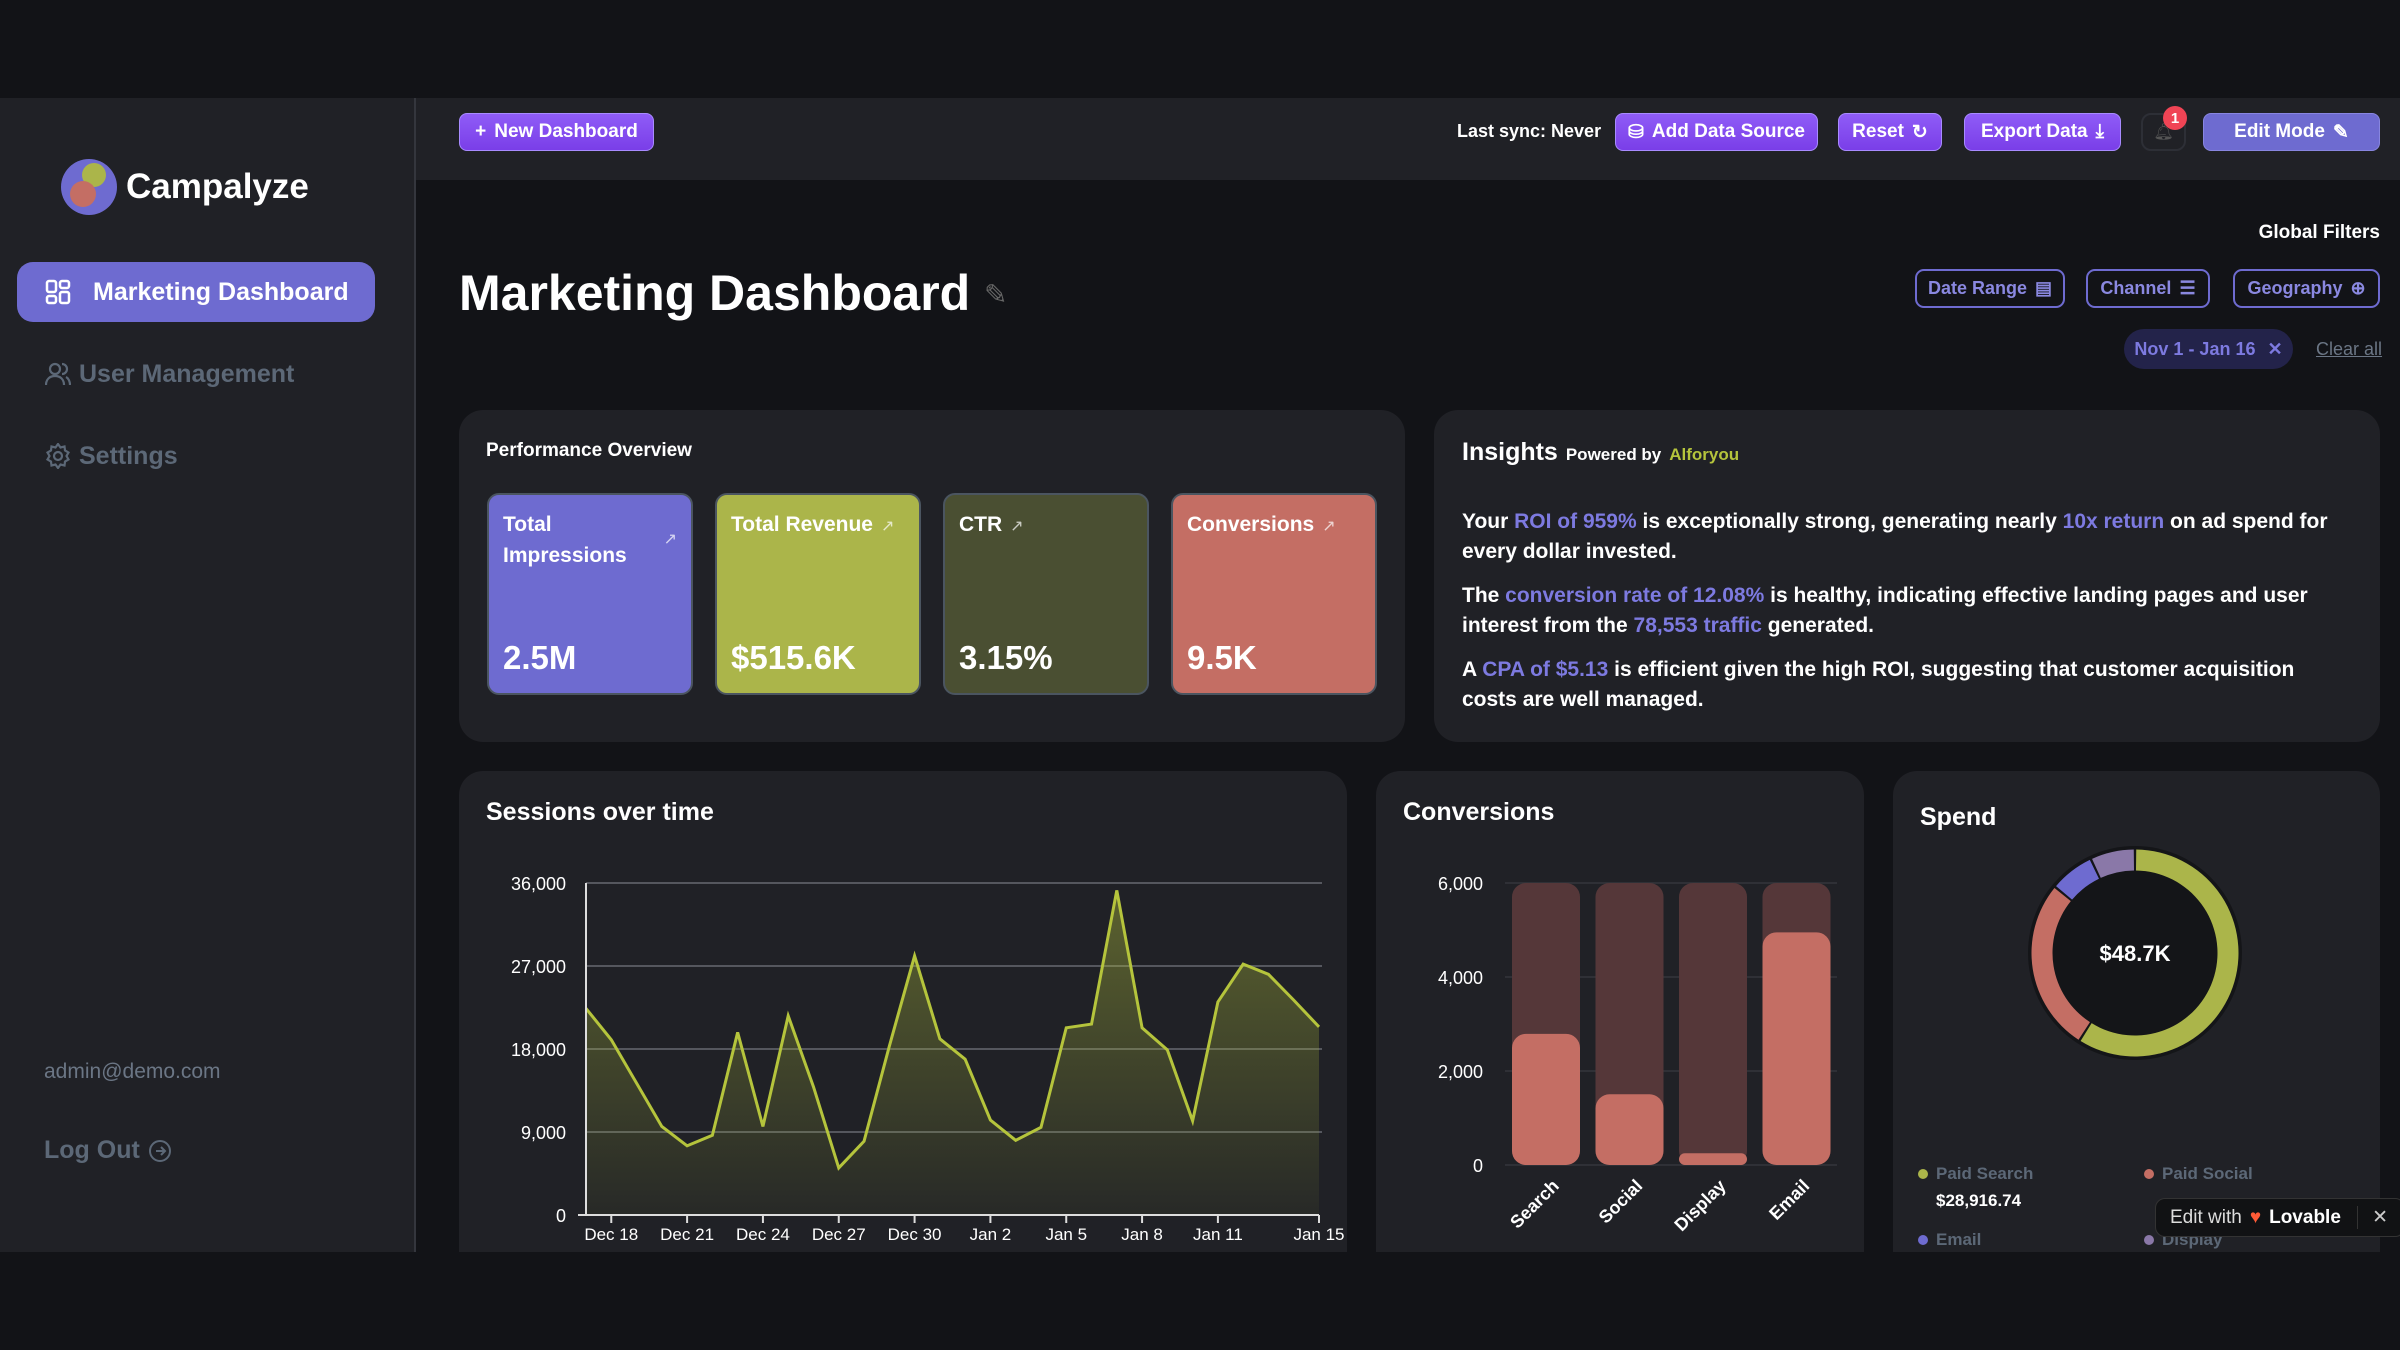 Image resolution: width=2400 pixels, height=1350 pixels. I want to click on conversions-bar-chart: 0 2,000 4,000 6,000 Search Social Display Email, so click(1637, 1054).